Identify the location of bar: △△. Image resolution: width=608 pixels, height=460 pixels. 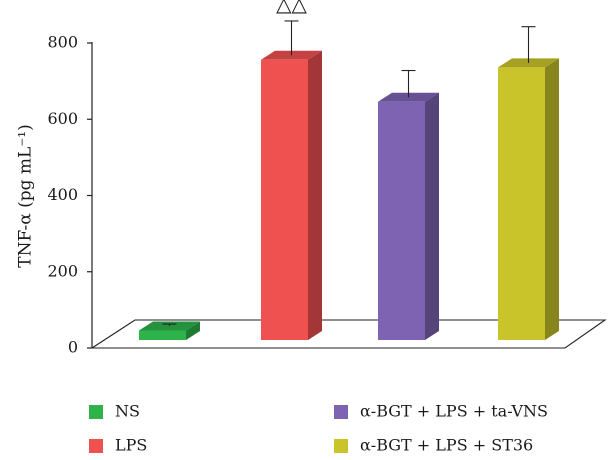
(291, 170).